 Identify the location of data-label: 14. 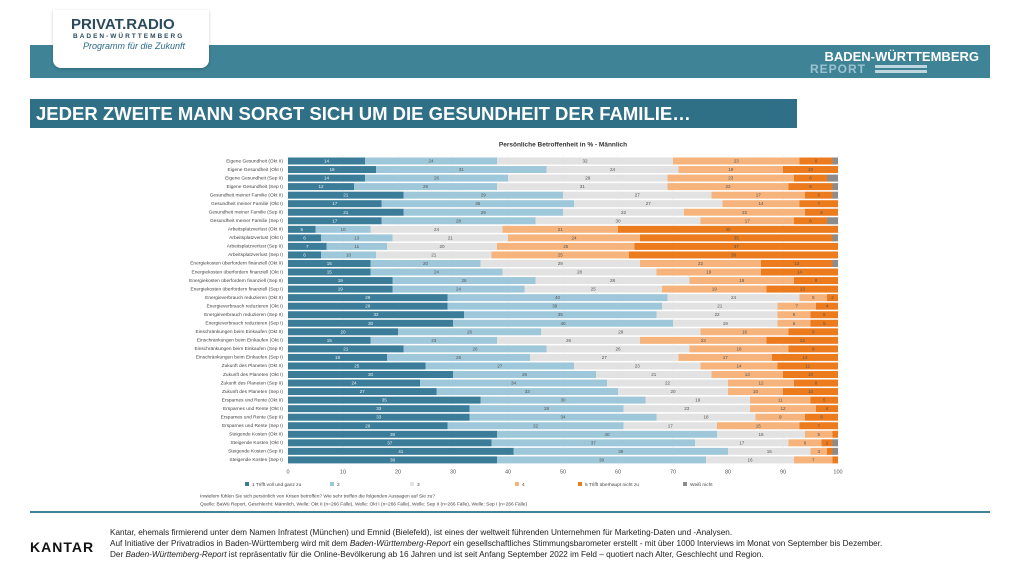
(327, 161).